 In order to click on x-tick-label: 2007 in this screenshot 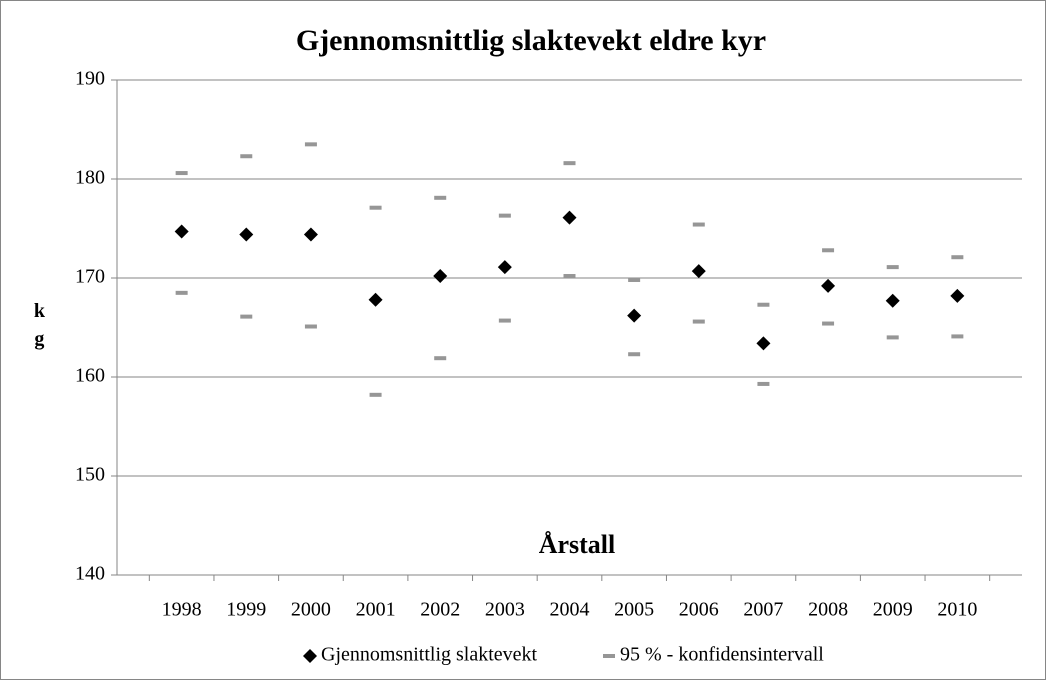, I will do `click(763, 610)`.